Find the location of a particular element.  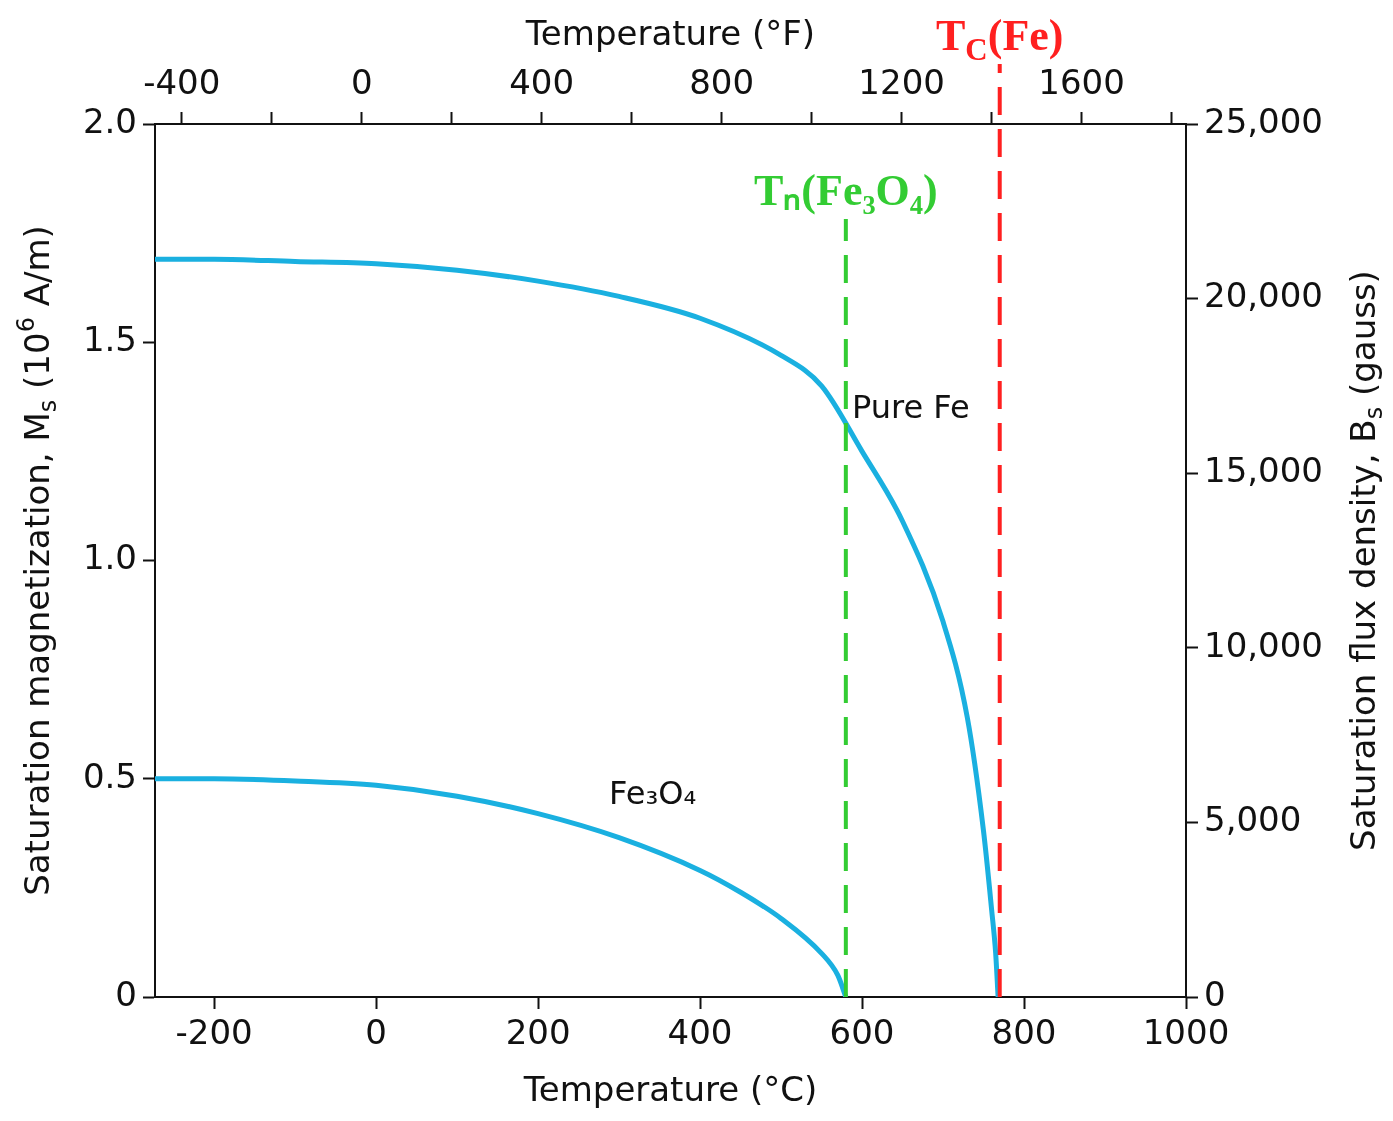

y2-tick-label: 5,000 is located at coordinates (1253, 819).